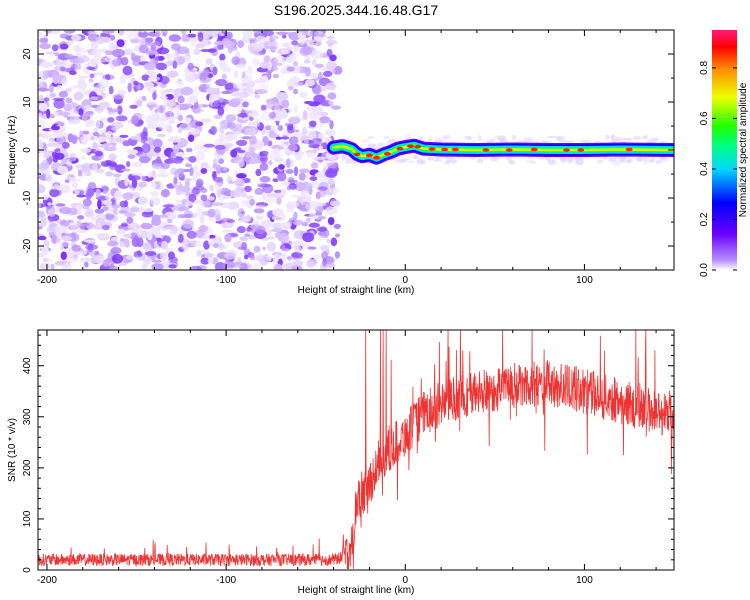 This screenshot has height=600, width=750. I want to click on y-tick-label: 10, so click(27, 102).